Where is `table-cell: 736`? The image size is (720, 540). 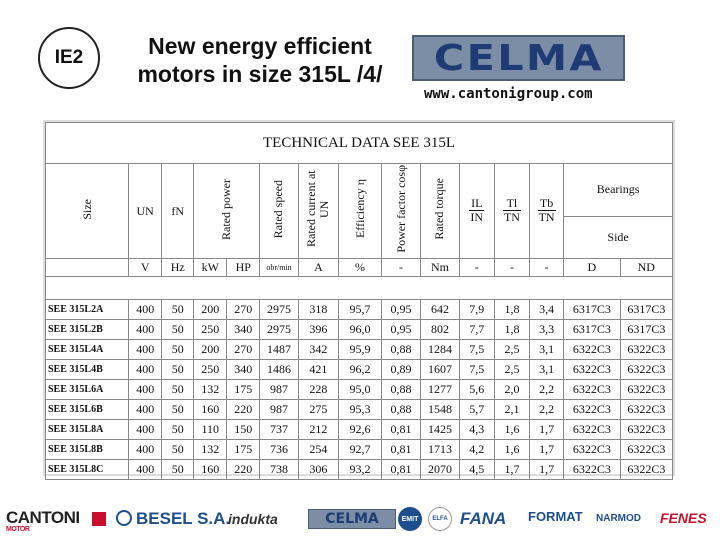
table-cell: 736 is located at coordinates (279, 449).